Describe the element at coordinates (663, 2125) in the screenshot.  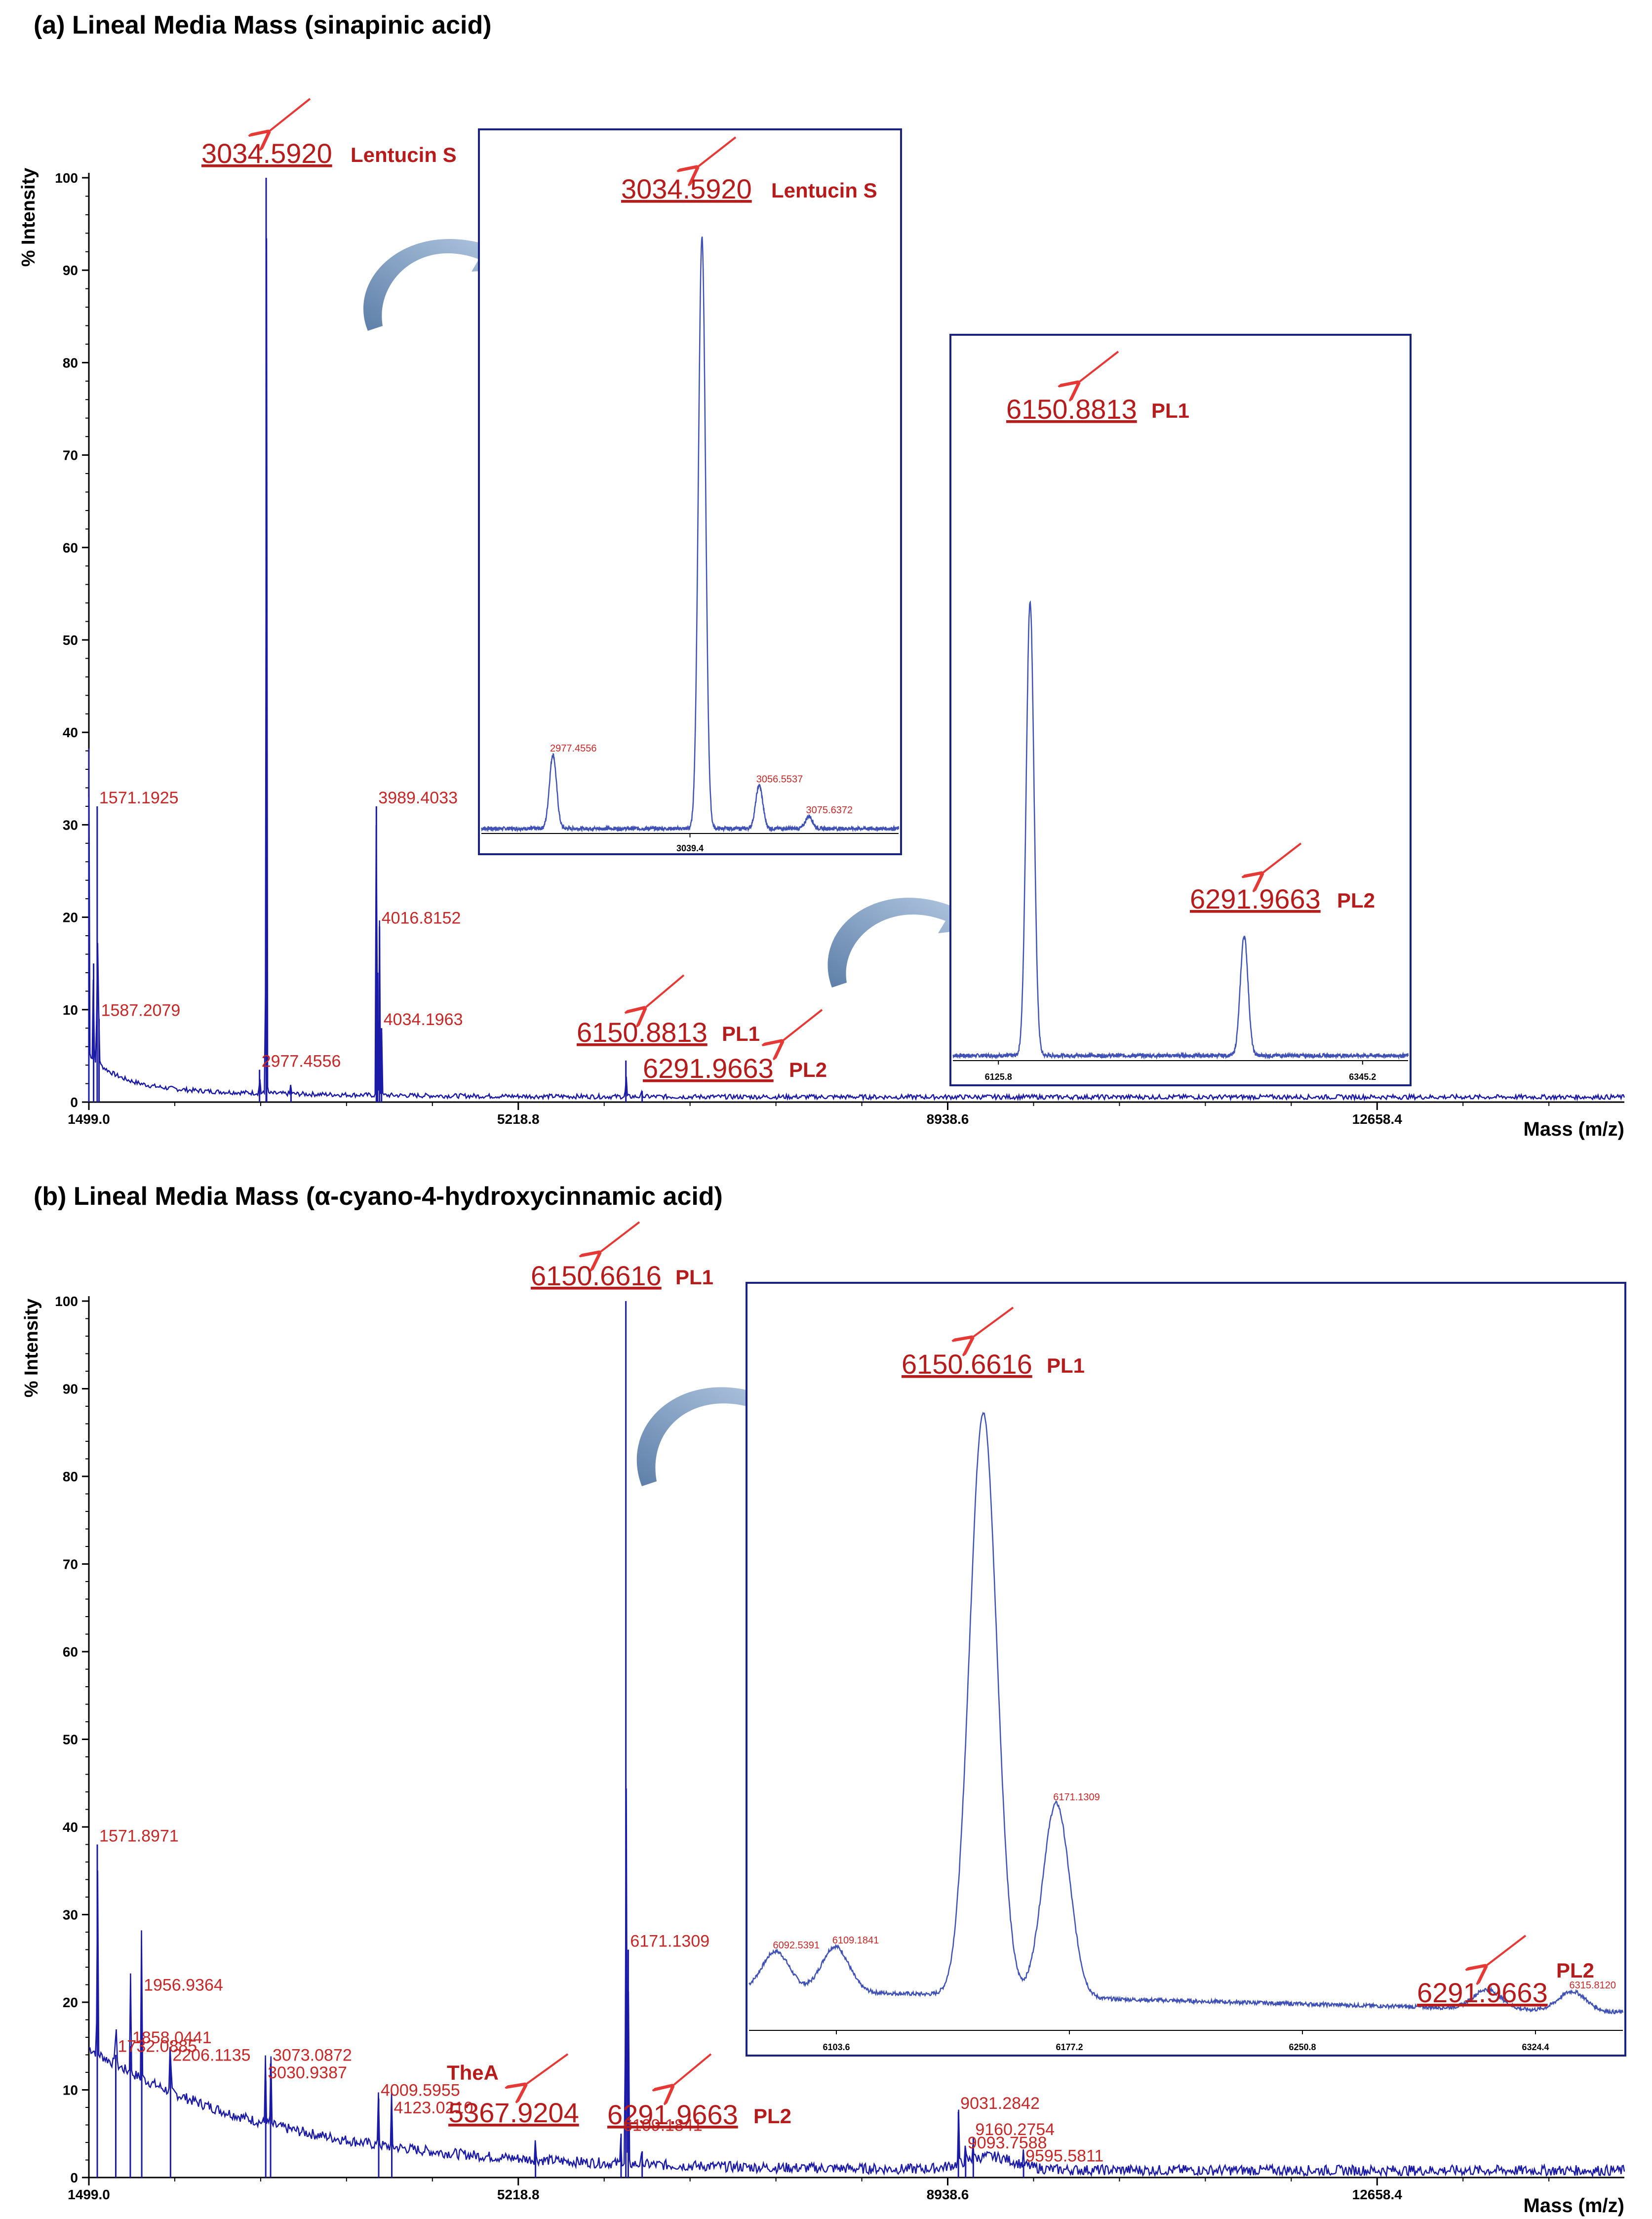
I see `peak-label: 6109.1841` at that location.